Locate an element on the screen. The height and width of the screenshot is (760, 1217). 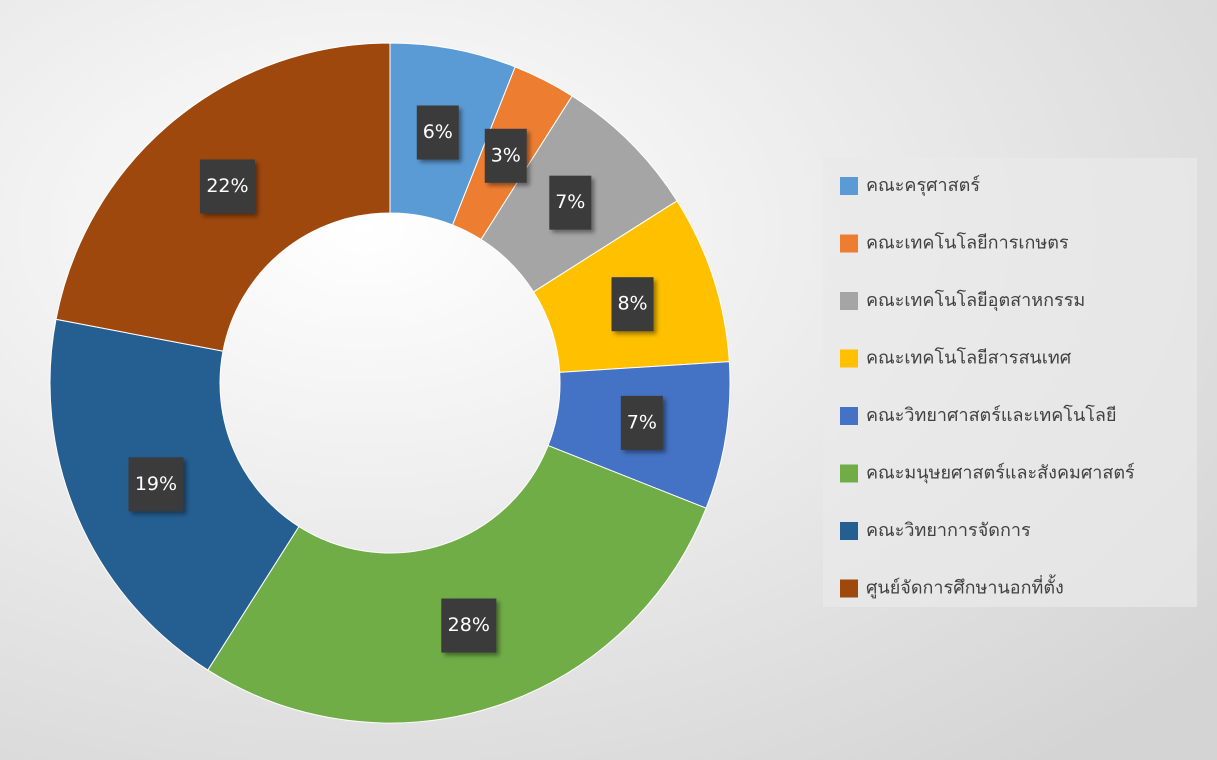
legend-label: คณะเทคโนโลยีการเกษตร is located at coordinates (967, 243).